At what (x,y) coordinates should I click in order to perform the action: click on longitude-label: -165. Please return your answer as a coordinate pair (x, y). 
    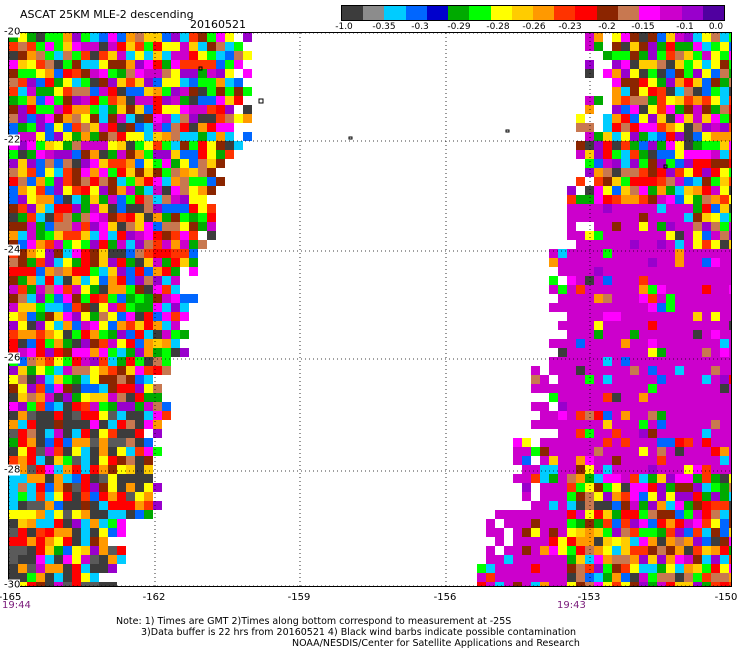
    Looking at the image, I should click on (11, 597).